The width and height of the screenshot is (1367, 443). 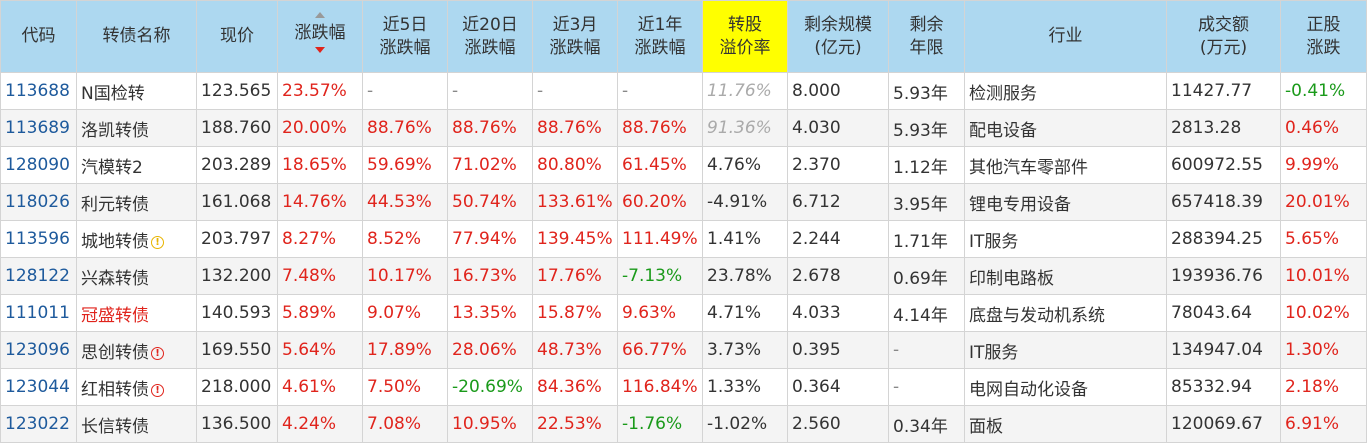 What do you see at coordinates (38, 276) in the screenshot?
I see `bond-code-link: 128122` at bounding box center [38, 276].